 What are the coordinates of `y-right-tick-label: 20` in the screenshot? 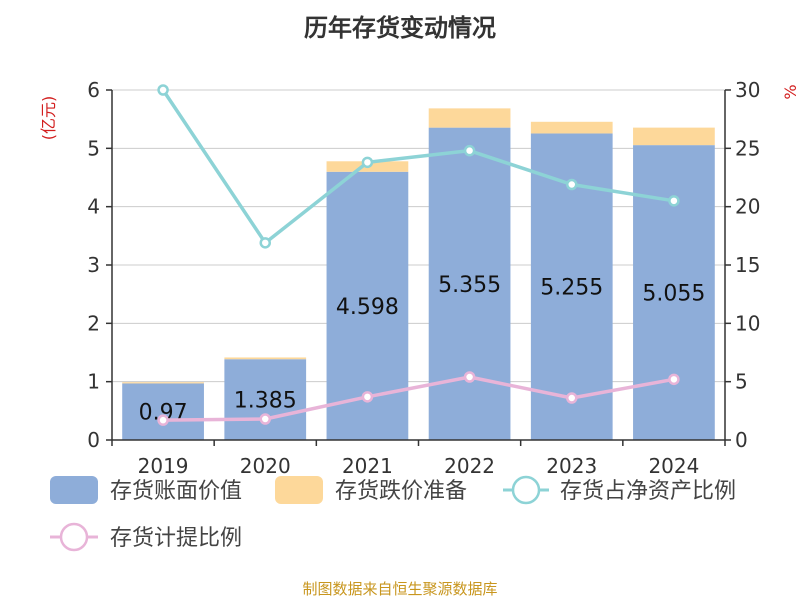 It's located at (747, 207).